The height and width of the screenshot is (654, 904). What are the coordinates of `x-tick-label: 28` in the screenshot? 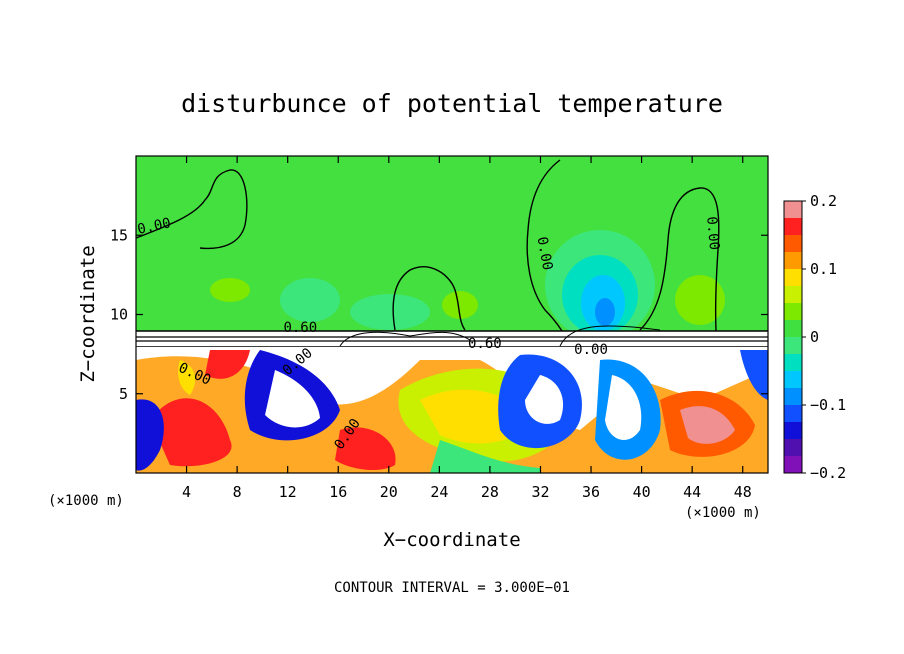 It's located at (490, 492).